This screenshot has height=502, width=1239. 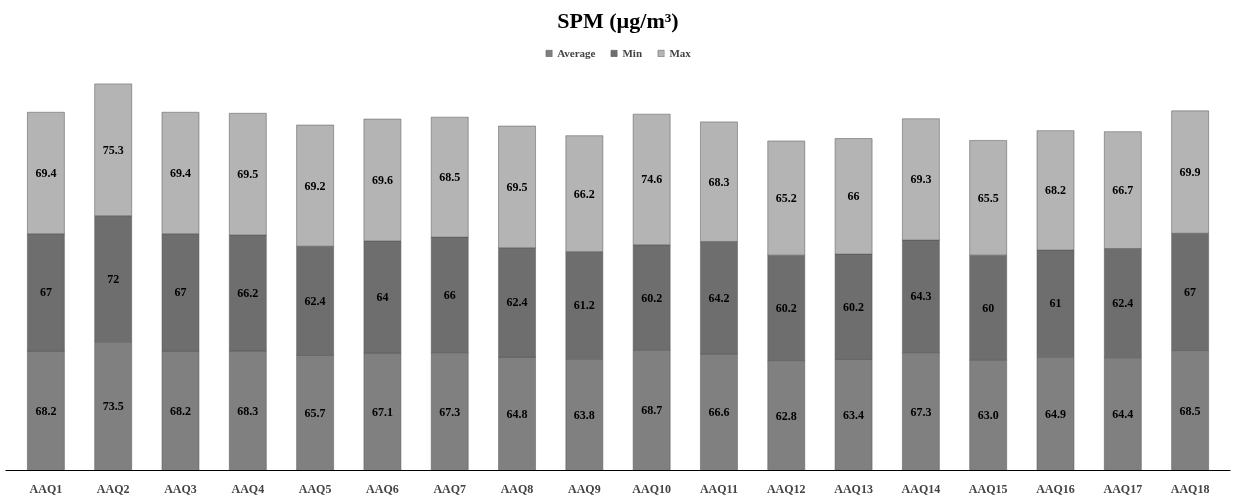 What do you see at coordinates (1055, 488) in the screenshot?
I see `x-tick-label: AAQ16` at bounding box center [1055, 488].